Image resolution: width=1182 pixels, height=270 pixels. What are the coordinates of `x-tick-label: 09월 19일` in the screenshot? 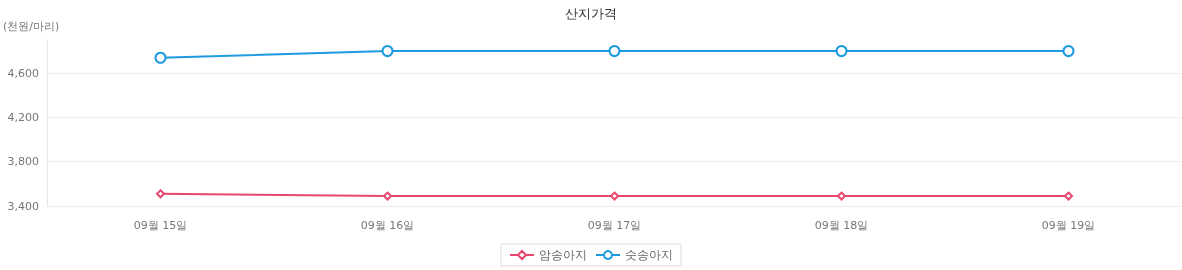 It's located at (1068, 225).